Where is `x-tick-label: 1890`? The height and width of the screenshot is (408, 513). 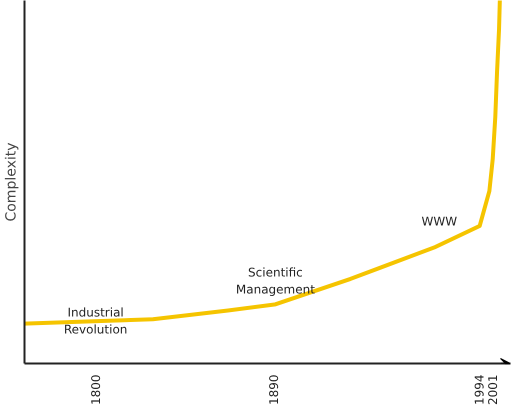 x-tick-label: 1890 is located at coordinates (273, 390).